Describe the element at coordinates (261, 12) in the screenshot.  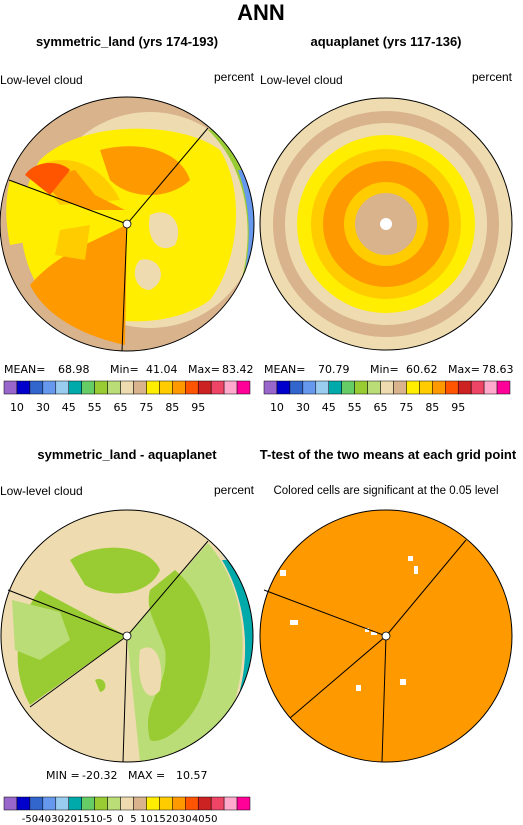
I see `figure-title: ANN` at that location.